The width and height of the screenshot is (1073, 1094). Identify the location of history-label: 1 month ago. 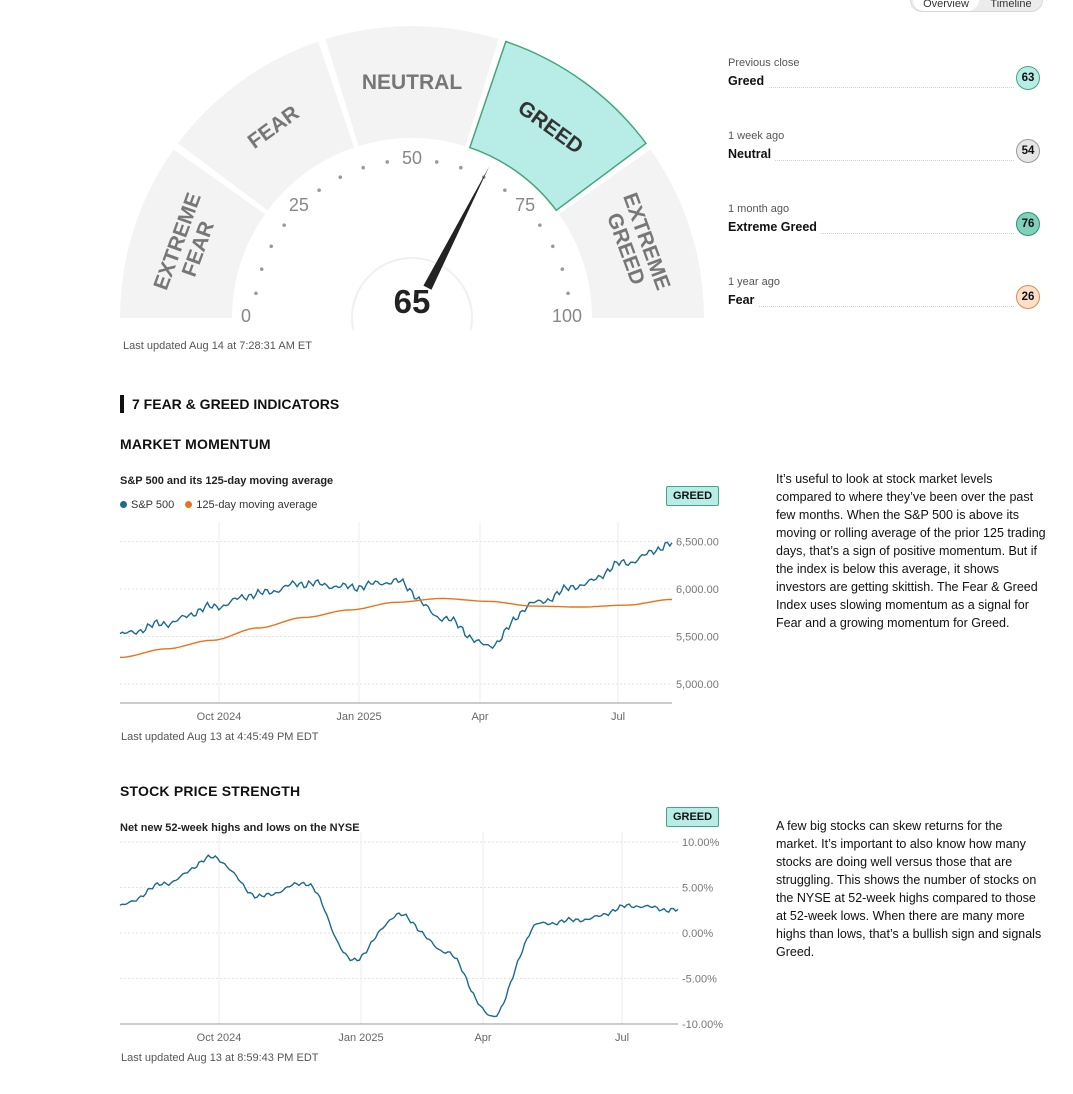
(759, 209).